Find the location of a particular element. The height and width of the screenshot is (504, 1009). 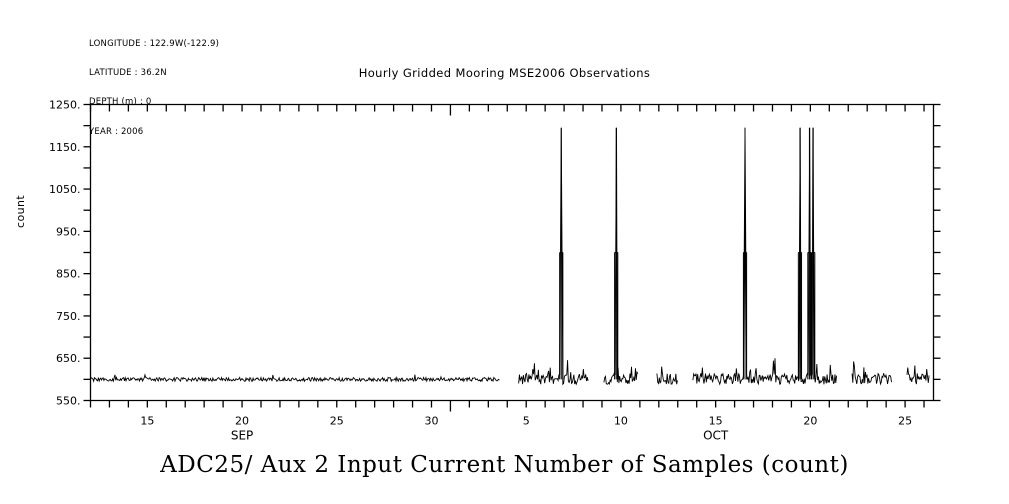

svg-text: 5 is located at coordinates (526, 421).